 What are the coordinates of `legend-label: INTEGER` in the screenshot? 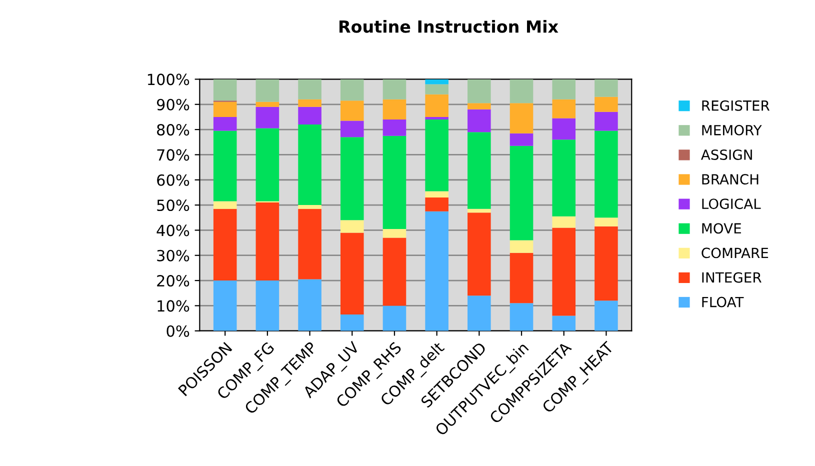 It's located at (732, 277).